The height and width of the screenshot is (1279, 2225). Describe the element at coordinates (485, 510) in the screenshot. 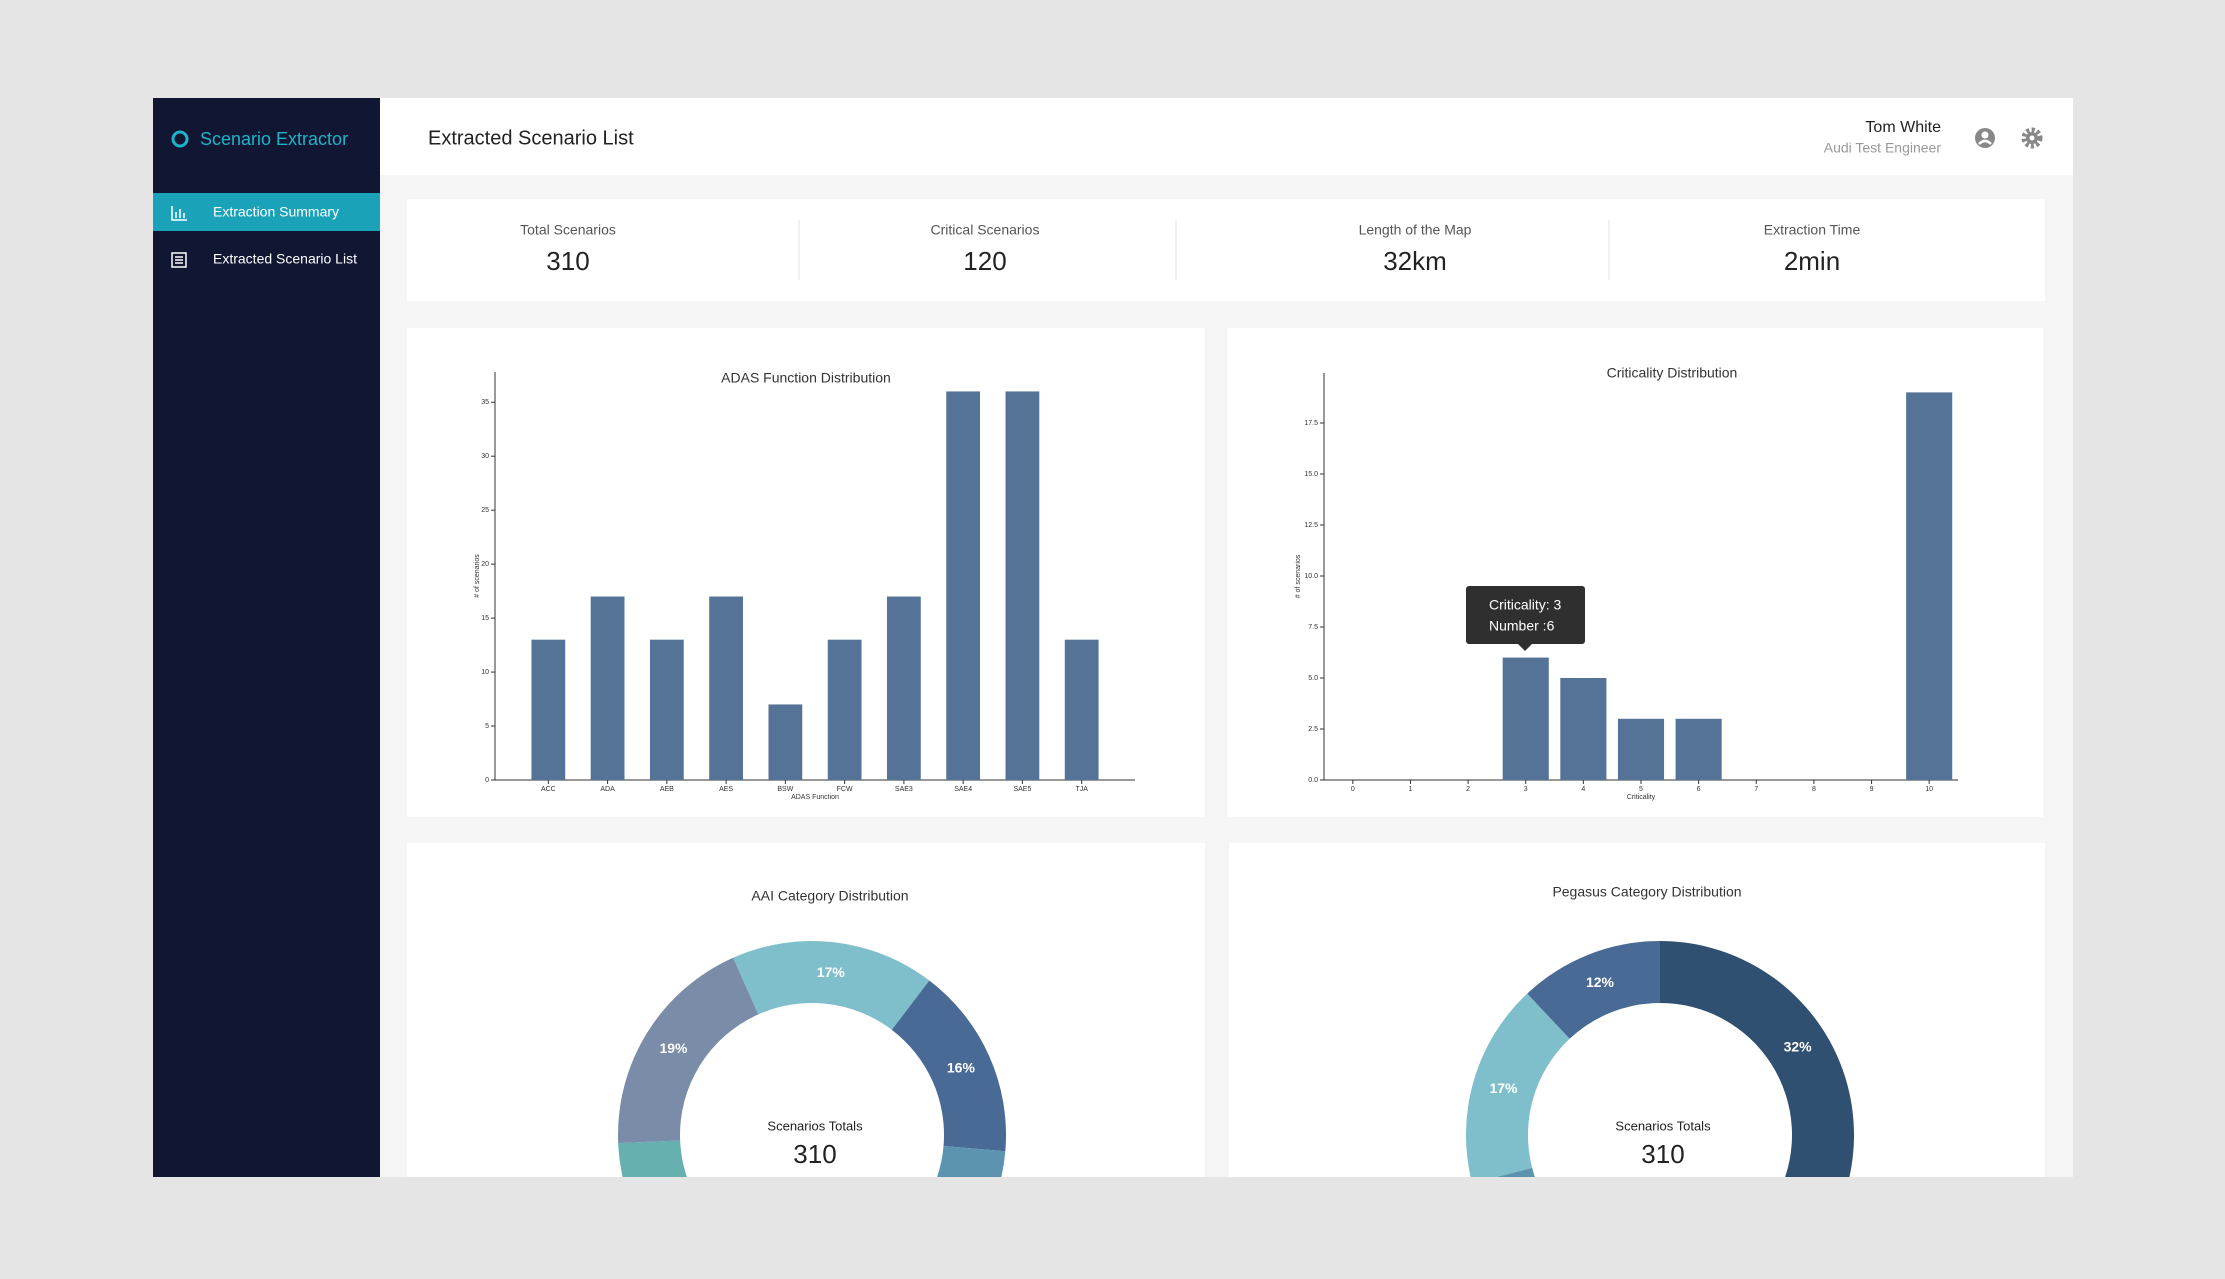

I see `y-tick-label: 25` at that location.